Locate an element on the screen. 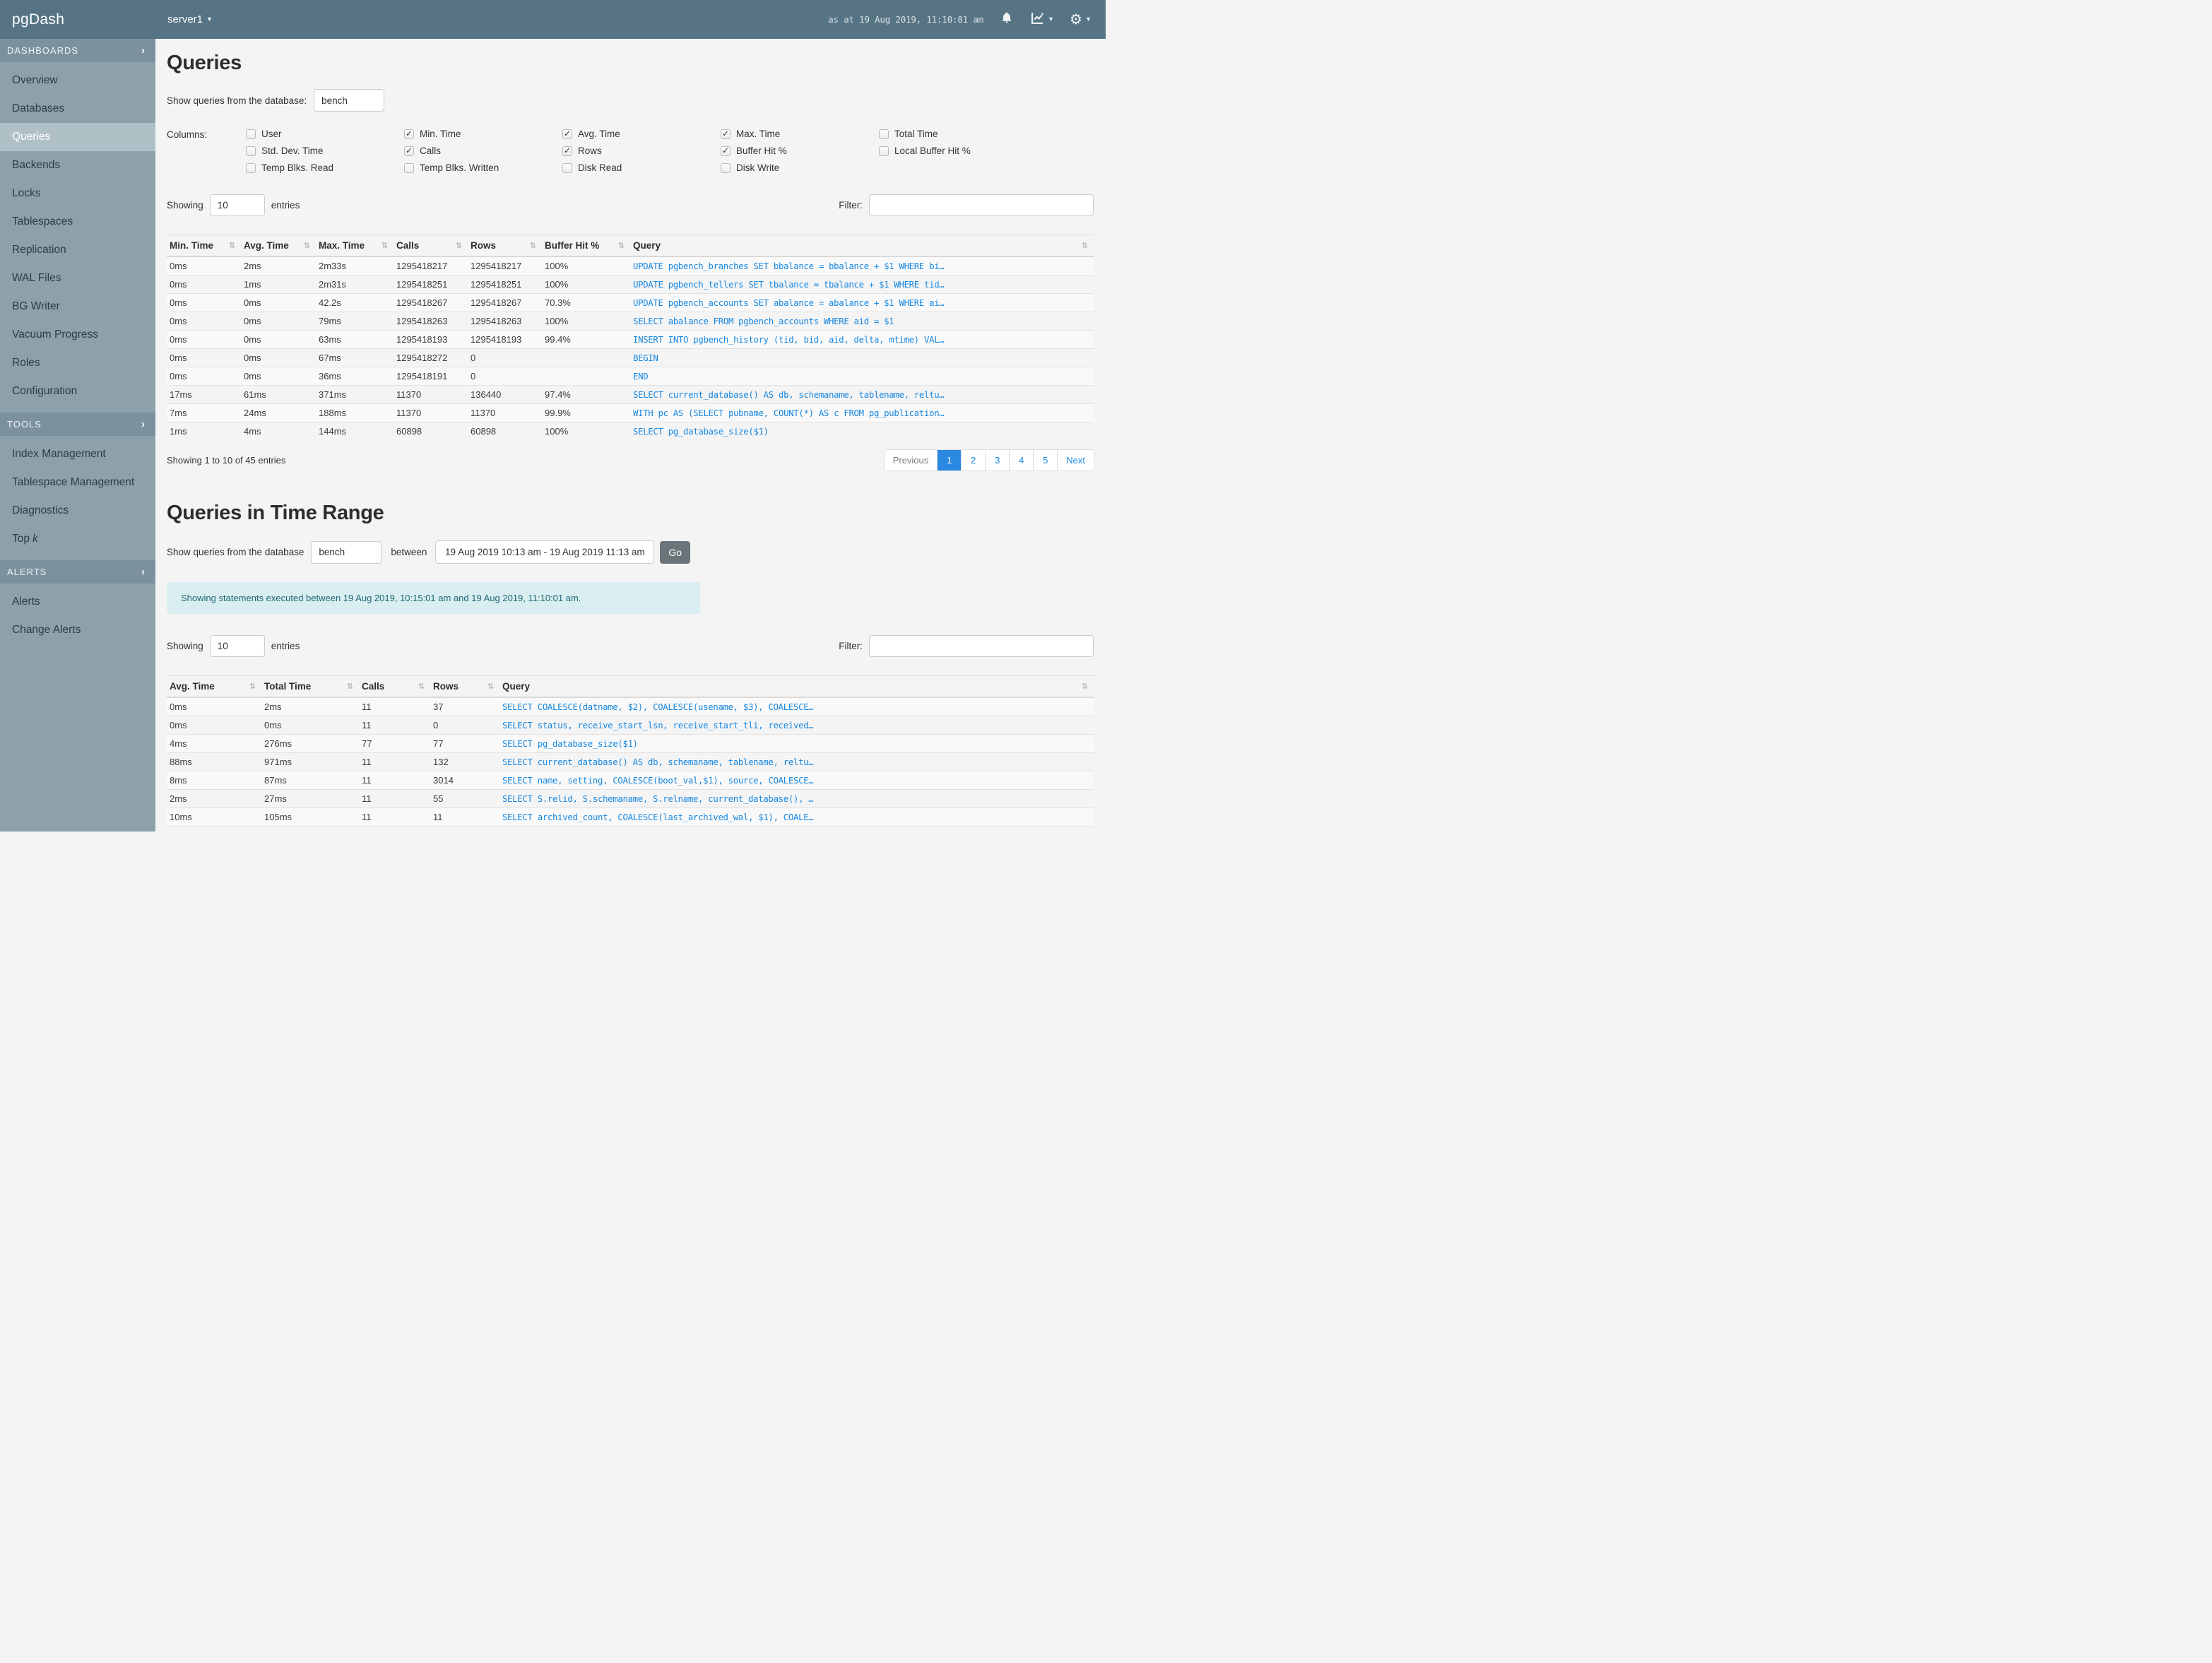  column-toggle-max-time: Max. Time is located at coordinates (800, 134).